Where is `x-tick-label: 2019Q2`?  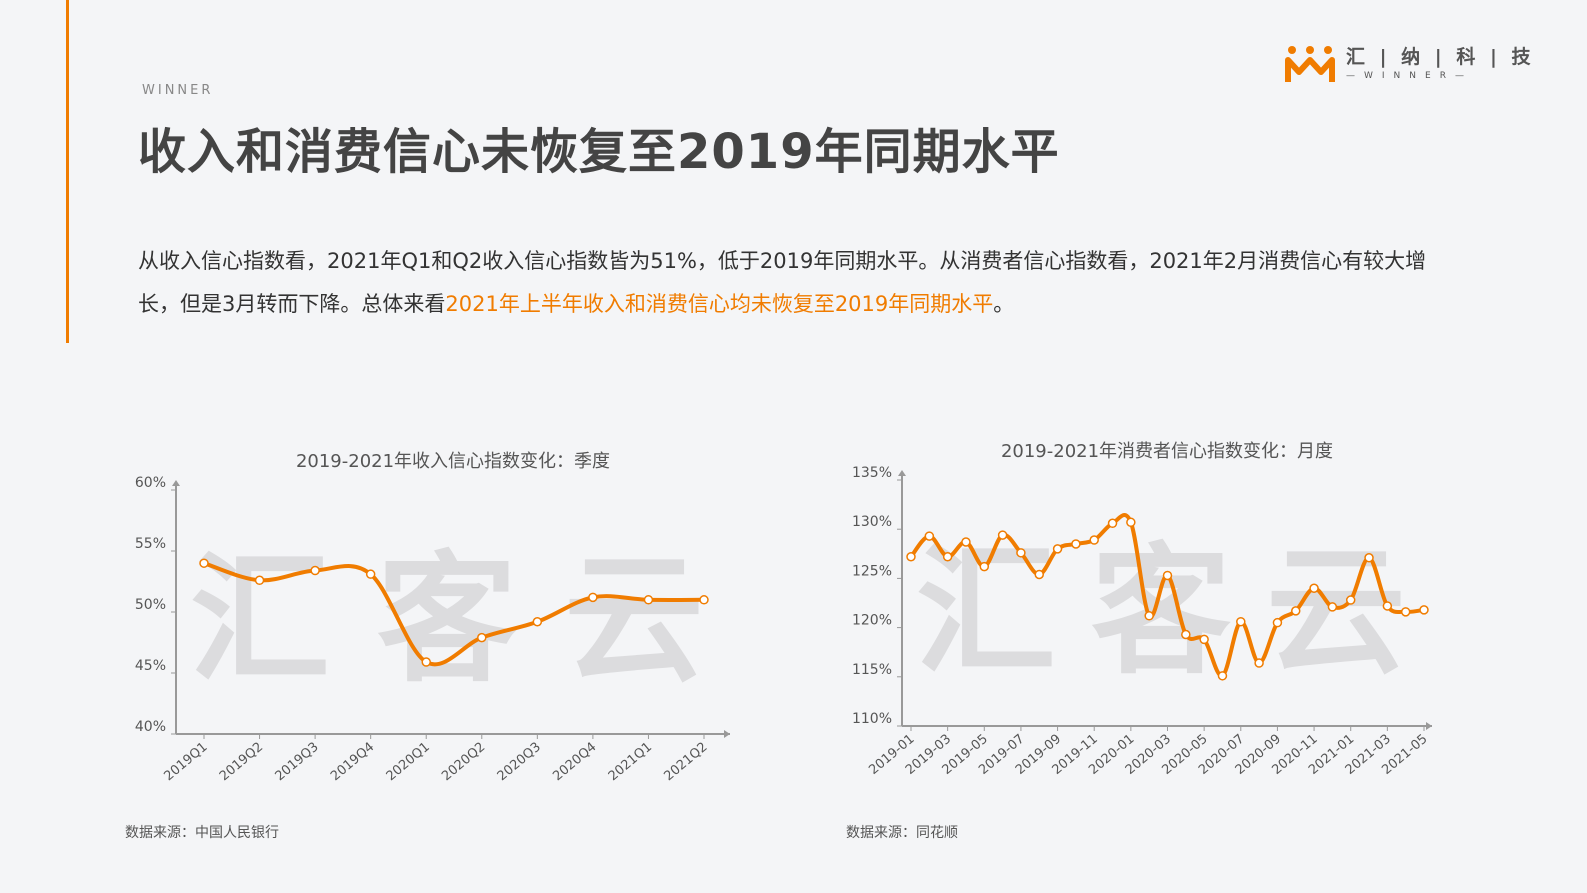 x-tick-label: 2019Q2 is located at coordinates (241, 762).